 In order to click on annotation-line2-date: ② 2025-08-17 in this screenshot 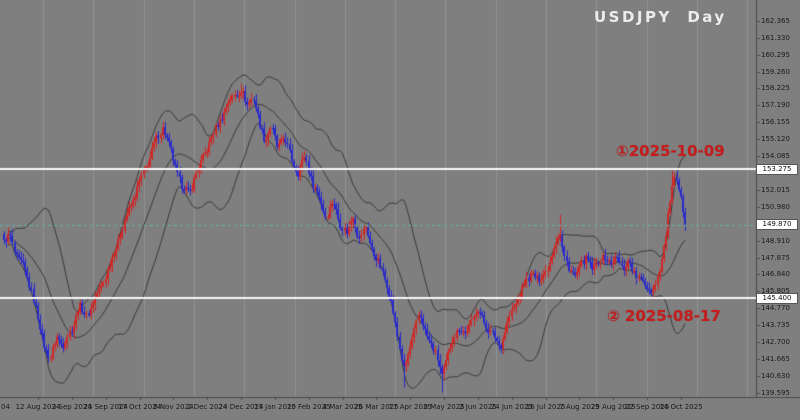, I will do `click(664, 316)`.